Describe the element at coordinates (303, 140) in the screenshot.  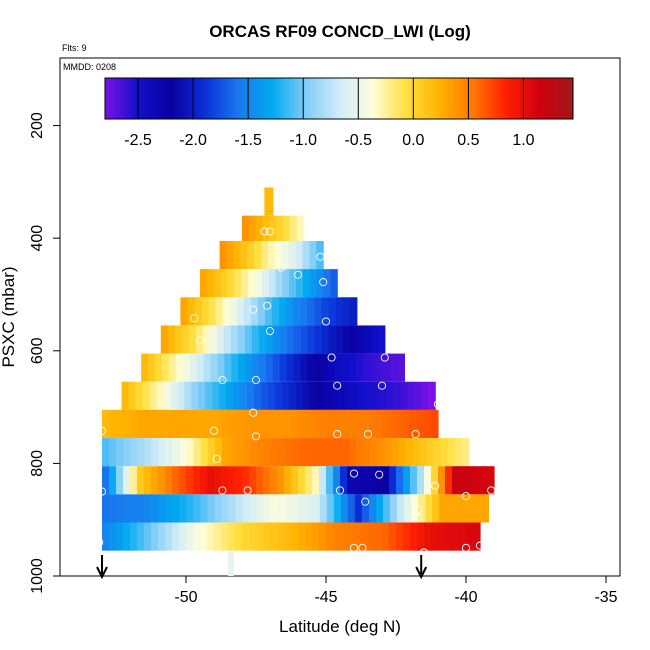
I see `colorbar-tick-label: -1.0` at that location.